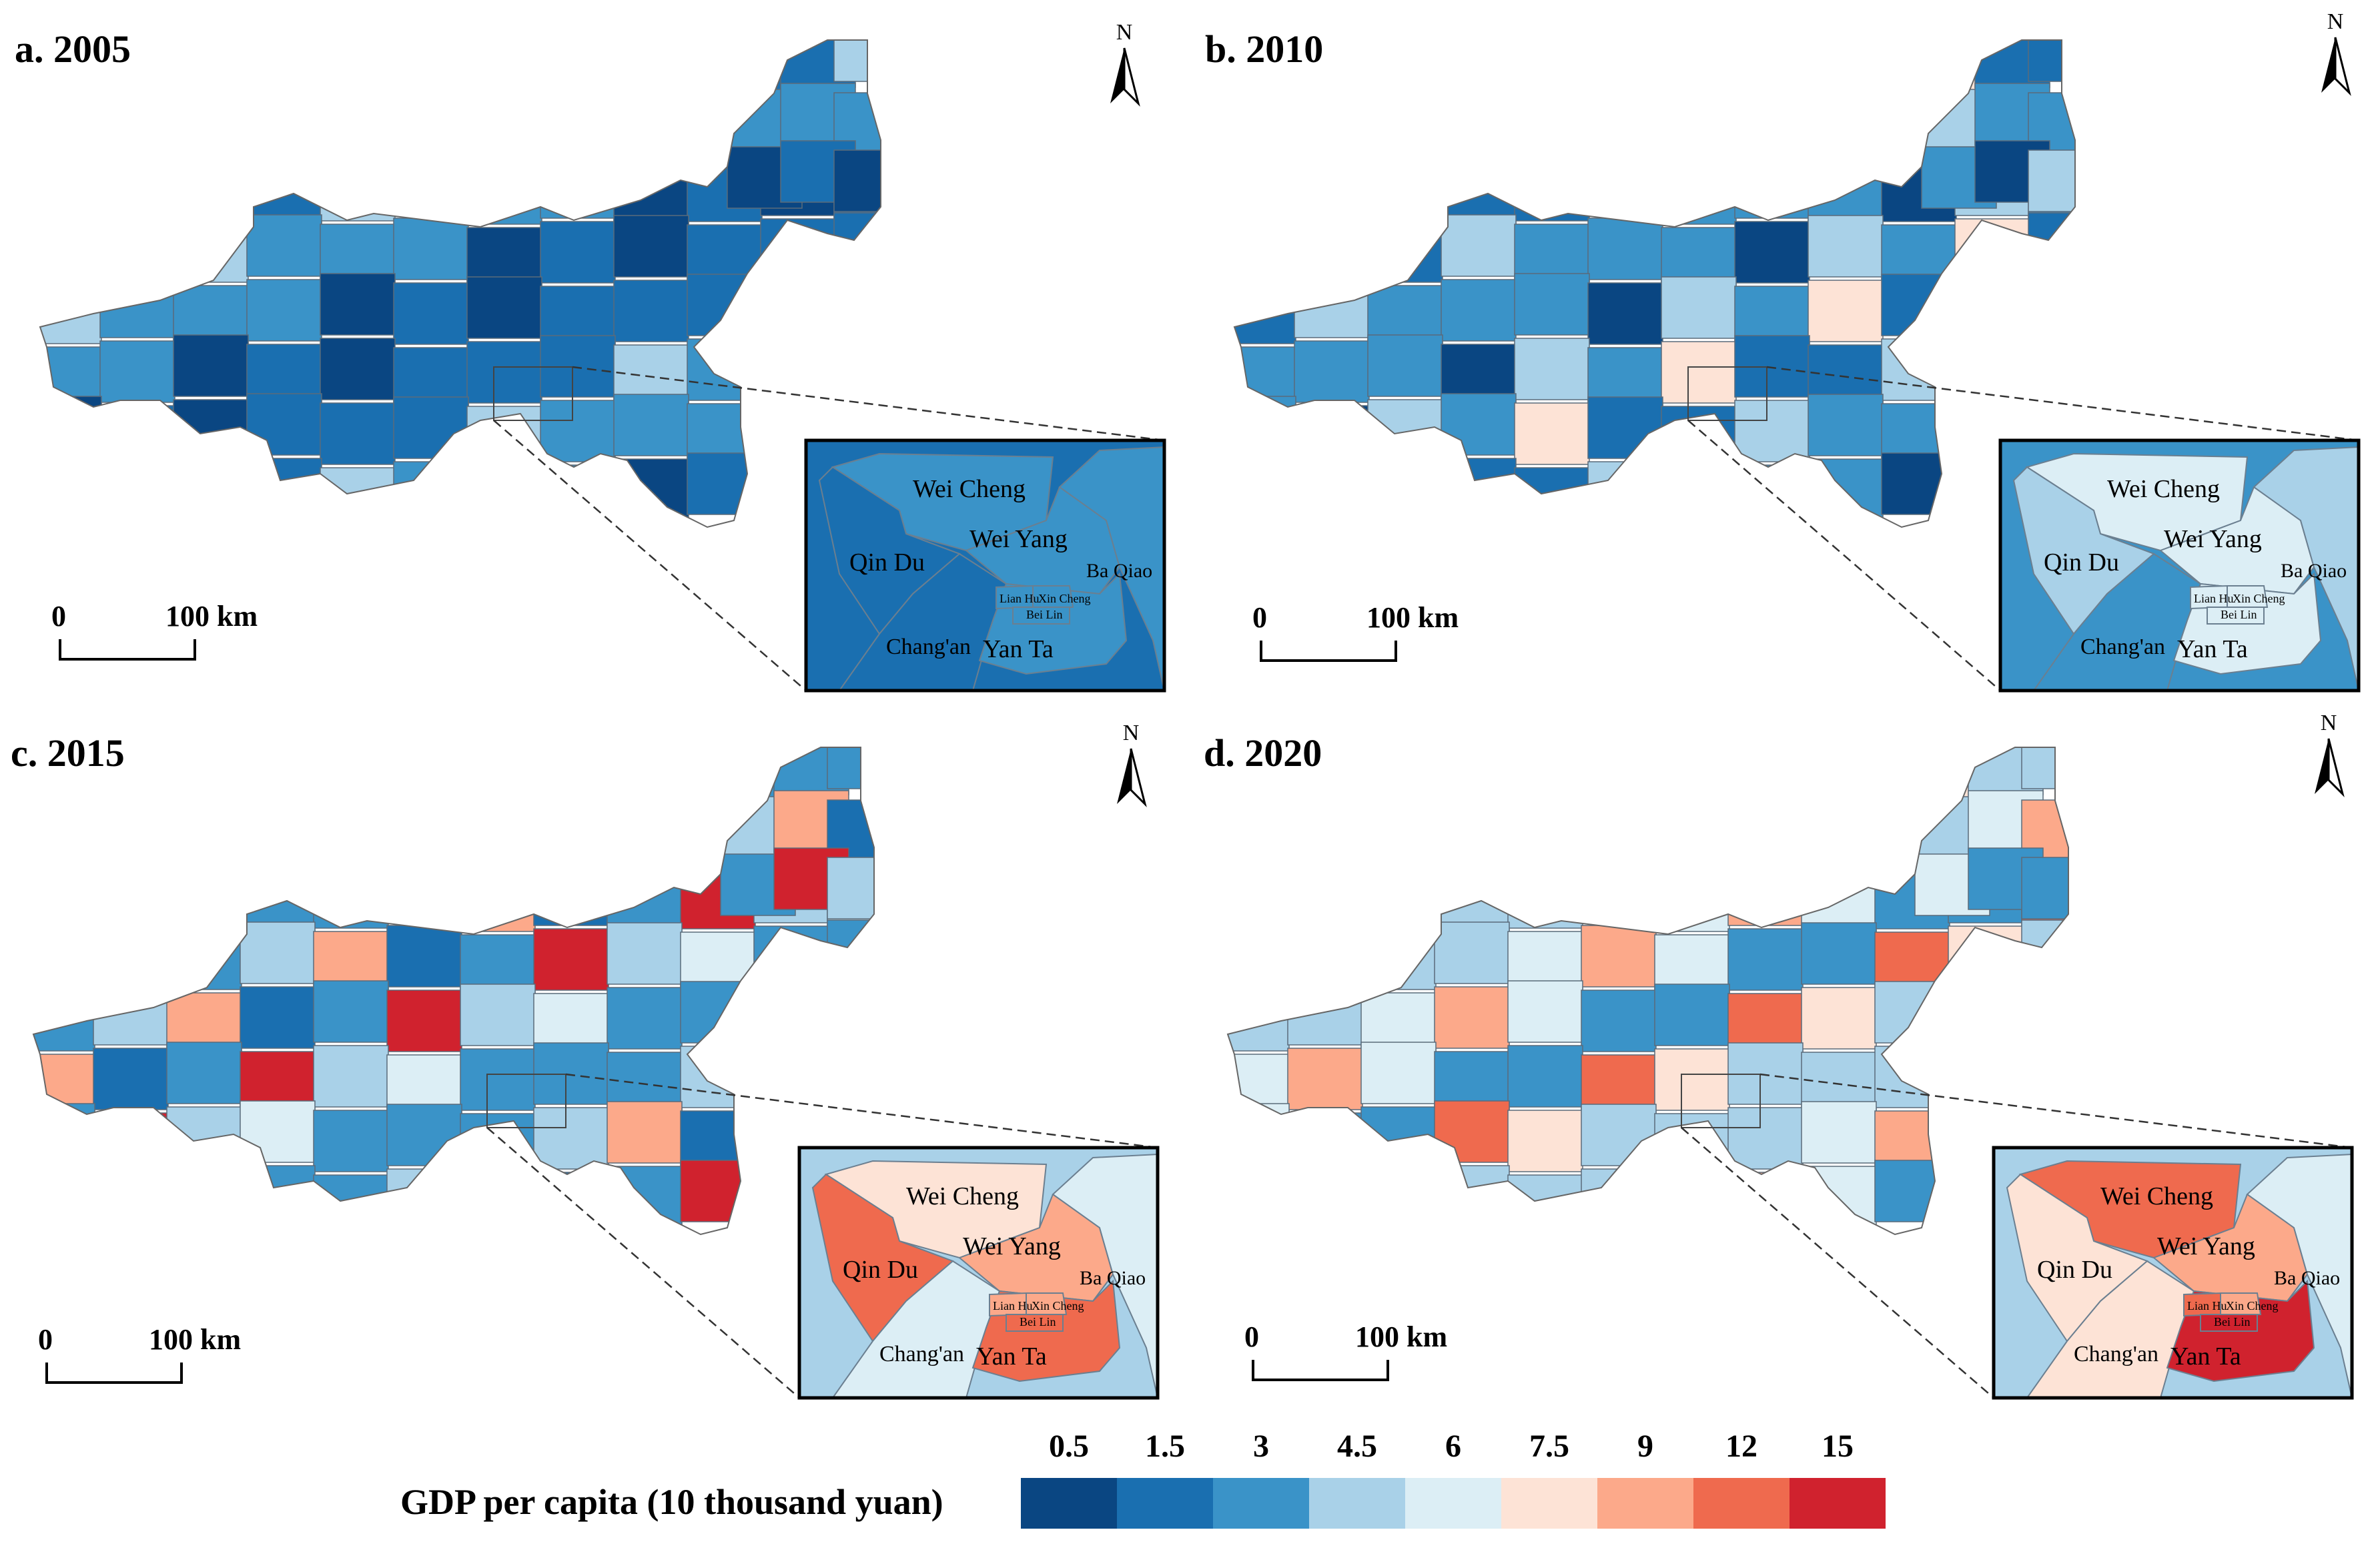 The image size is (2380, 1550). What do you see at coordinates (1549, 1446) in the screenshot?
I see `legend-tick-label: 7.5` at bounding box center [1549, 1446].